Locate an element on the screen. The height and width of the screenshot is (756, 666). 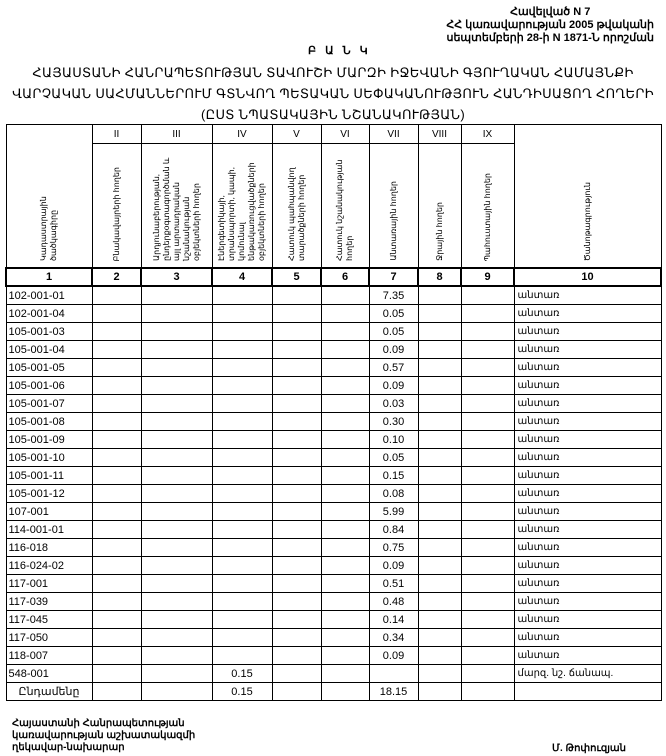
cadastral-code: 117-001 is located at coordinates (49, 583).